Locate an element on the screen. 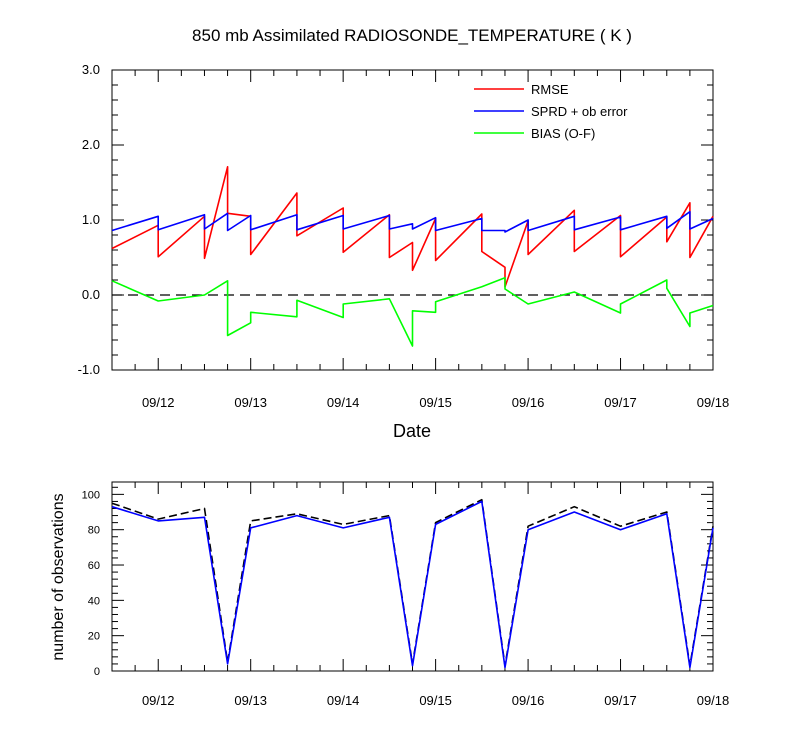 Image resolution: width=800 pixels, height=750 pixels. bottom-y-tick-label: 20 is located at coordinates (94, 637).